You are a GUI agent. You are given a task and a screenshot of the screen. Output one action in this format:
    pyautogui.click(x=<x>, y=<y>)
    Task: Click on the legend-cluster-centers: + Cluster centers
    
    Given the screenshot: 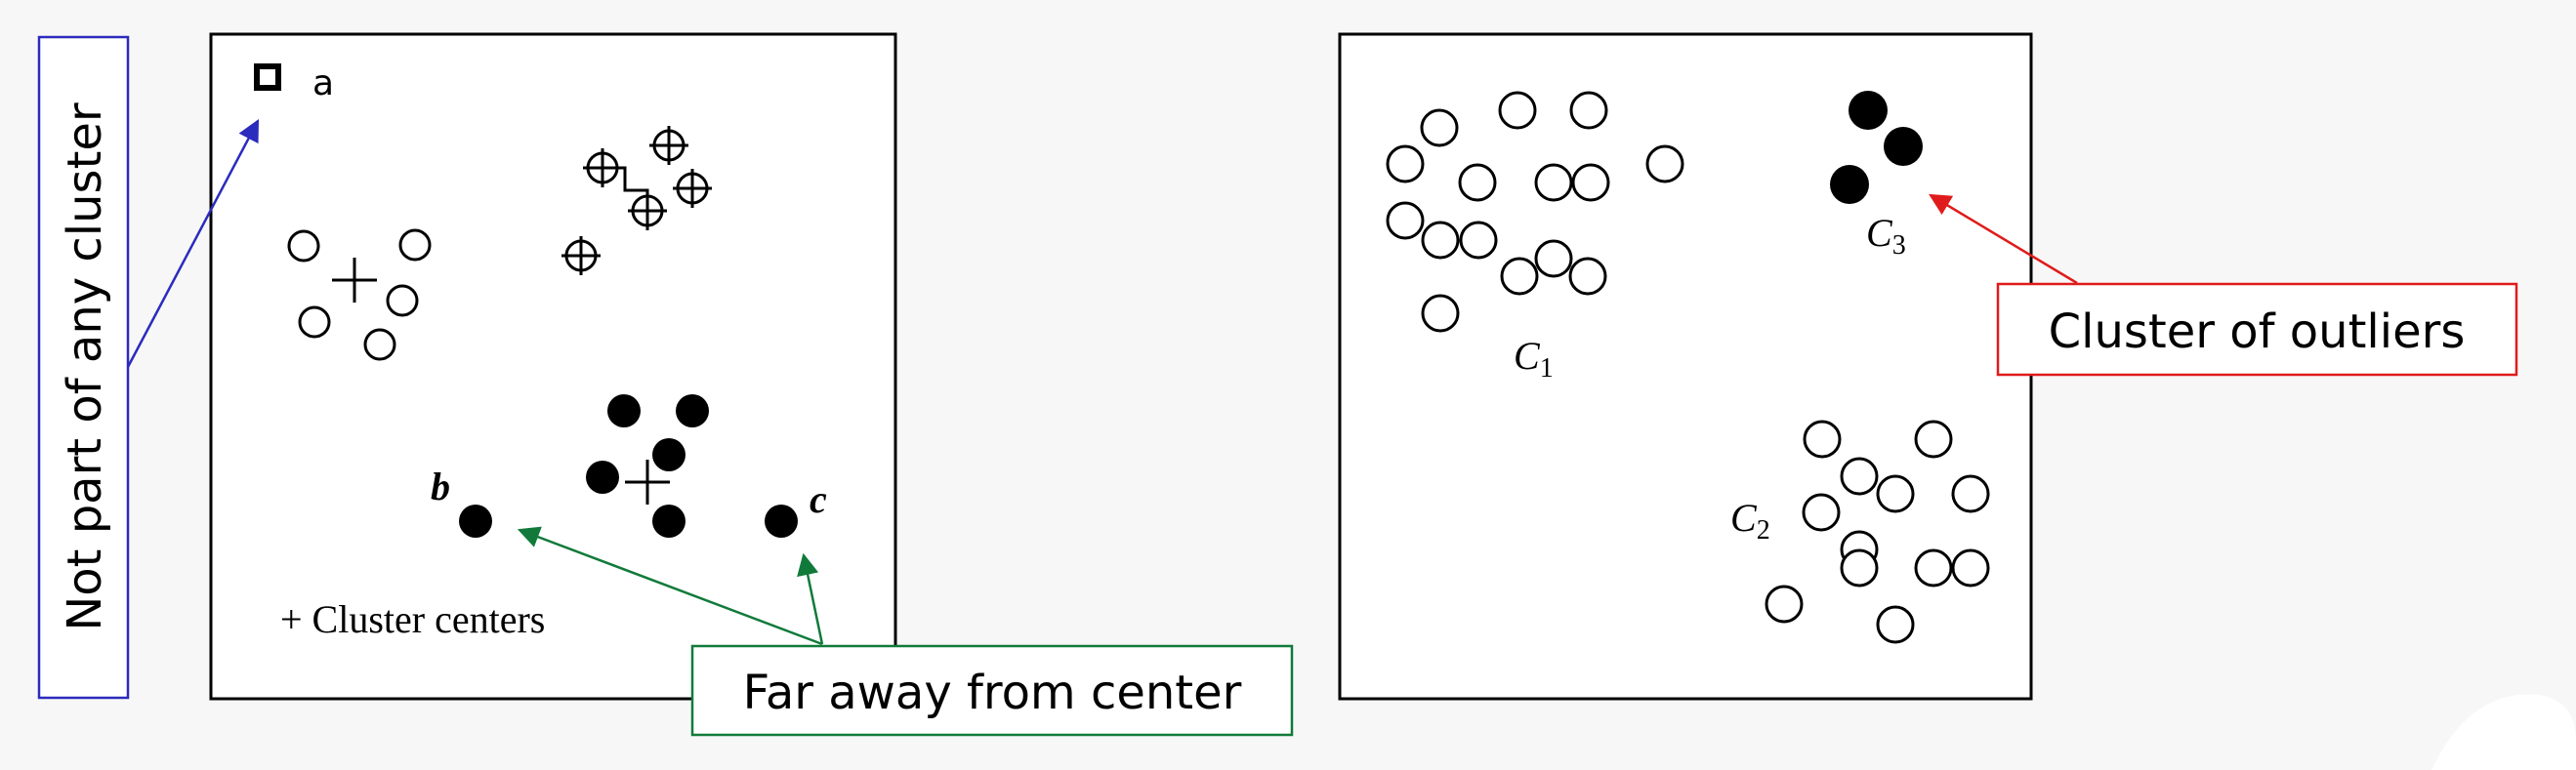 What is the action you would take?
    pyautogui.click(x=412, y=619)
    